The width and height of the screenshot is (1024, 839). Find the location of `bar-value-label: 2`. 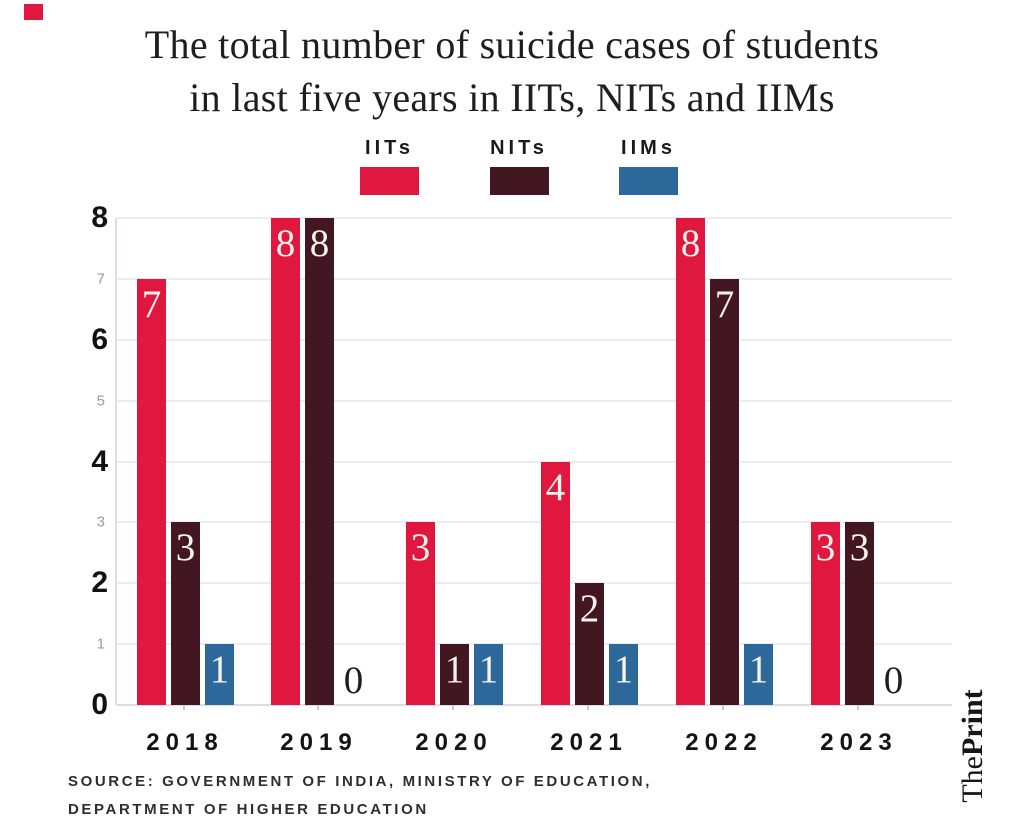

bar-value-label: 2 is located at coordinates (589, 609).